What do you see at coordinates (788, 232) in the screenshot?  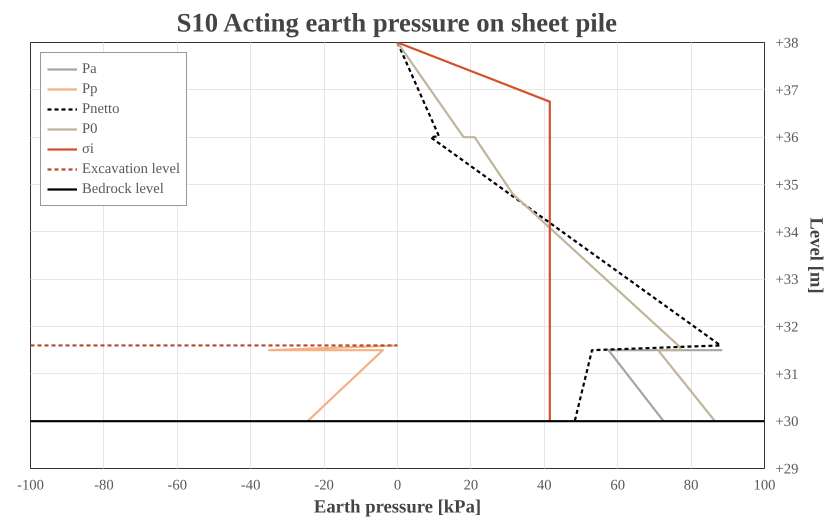 I see `y-tick-label: +34` at bounding box center [788, 232].